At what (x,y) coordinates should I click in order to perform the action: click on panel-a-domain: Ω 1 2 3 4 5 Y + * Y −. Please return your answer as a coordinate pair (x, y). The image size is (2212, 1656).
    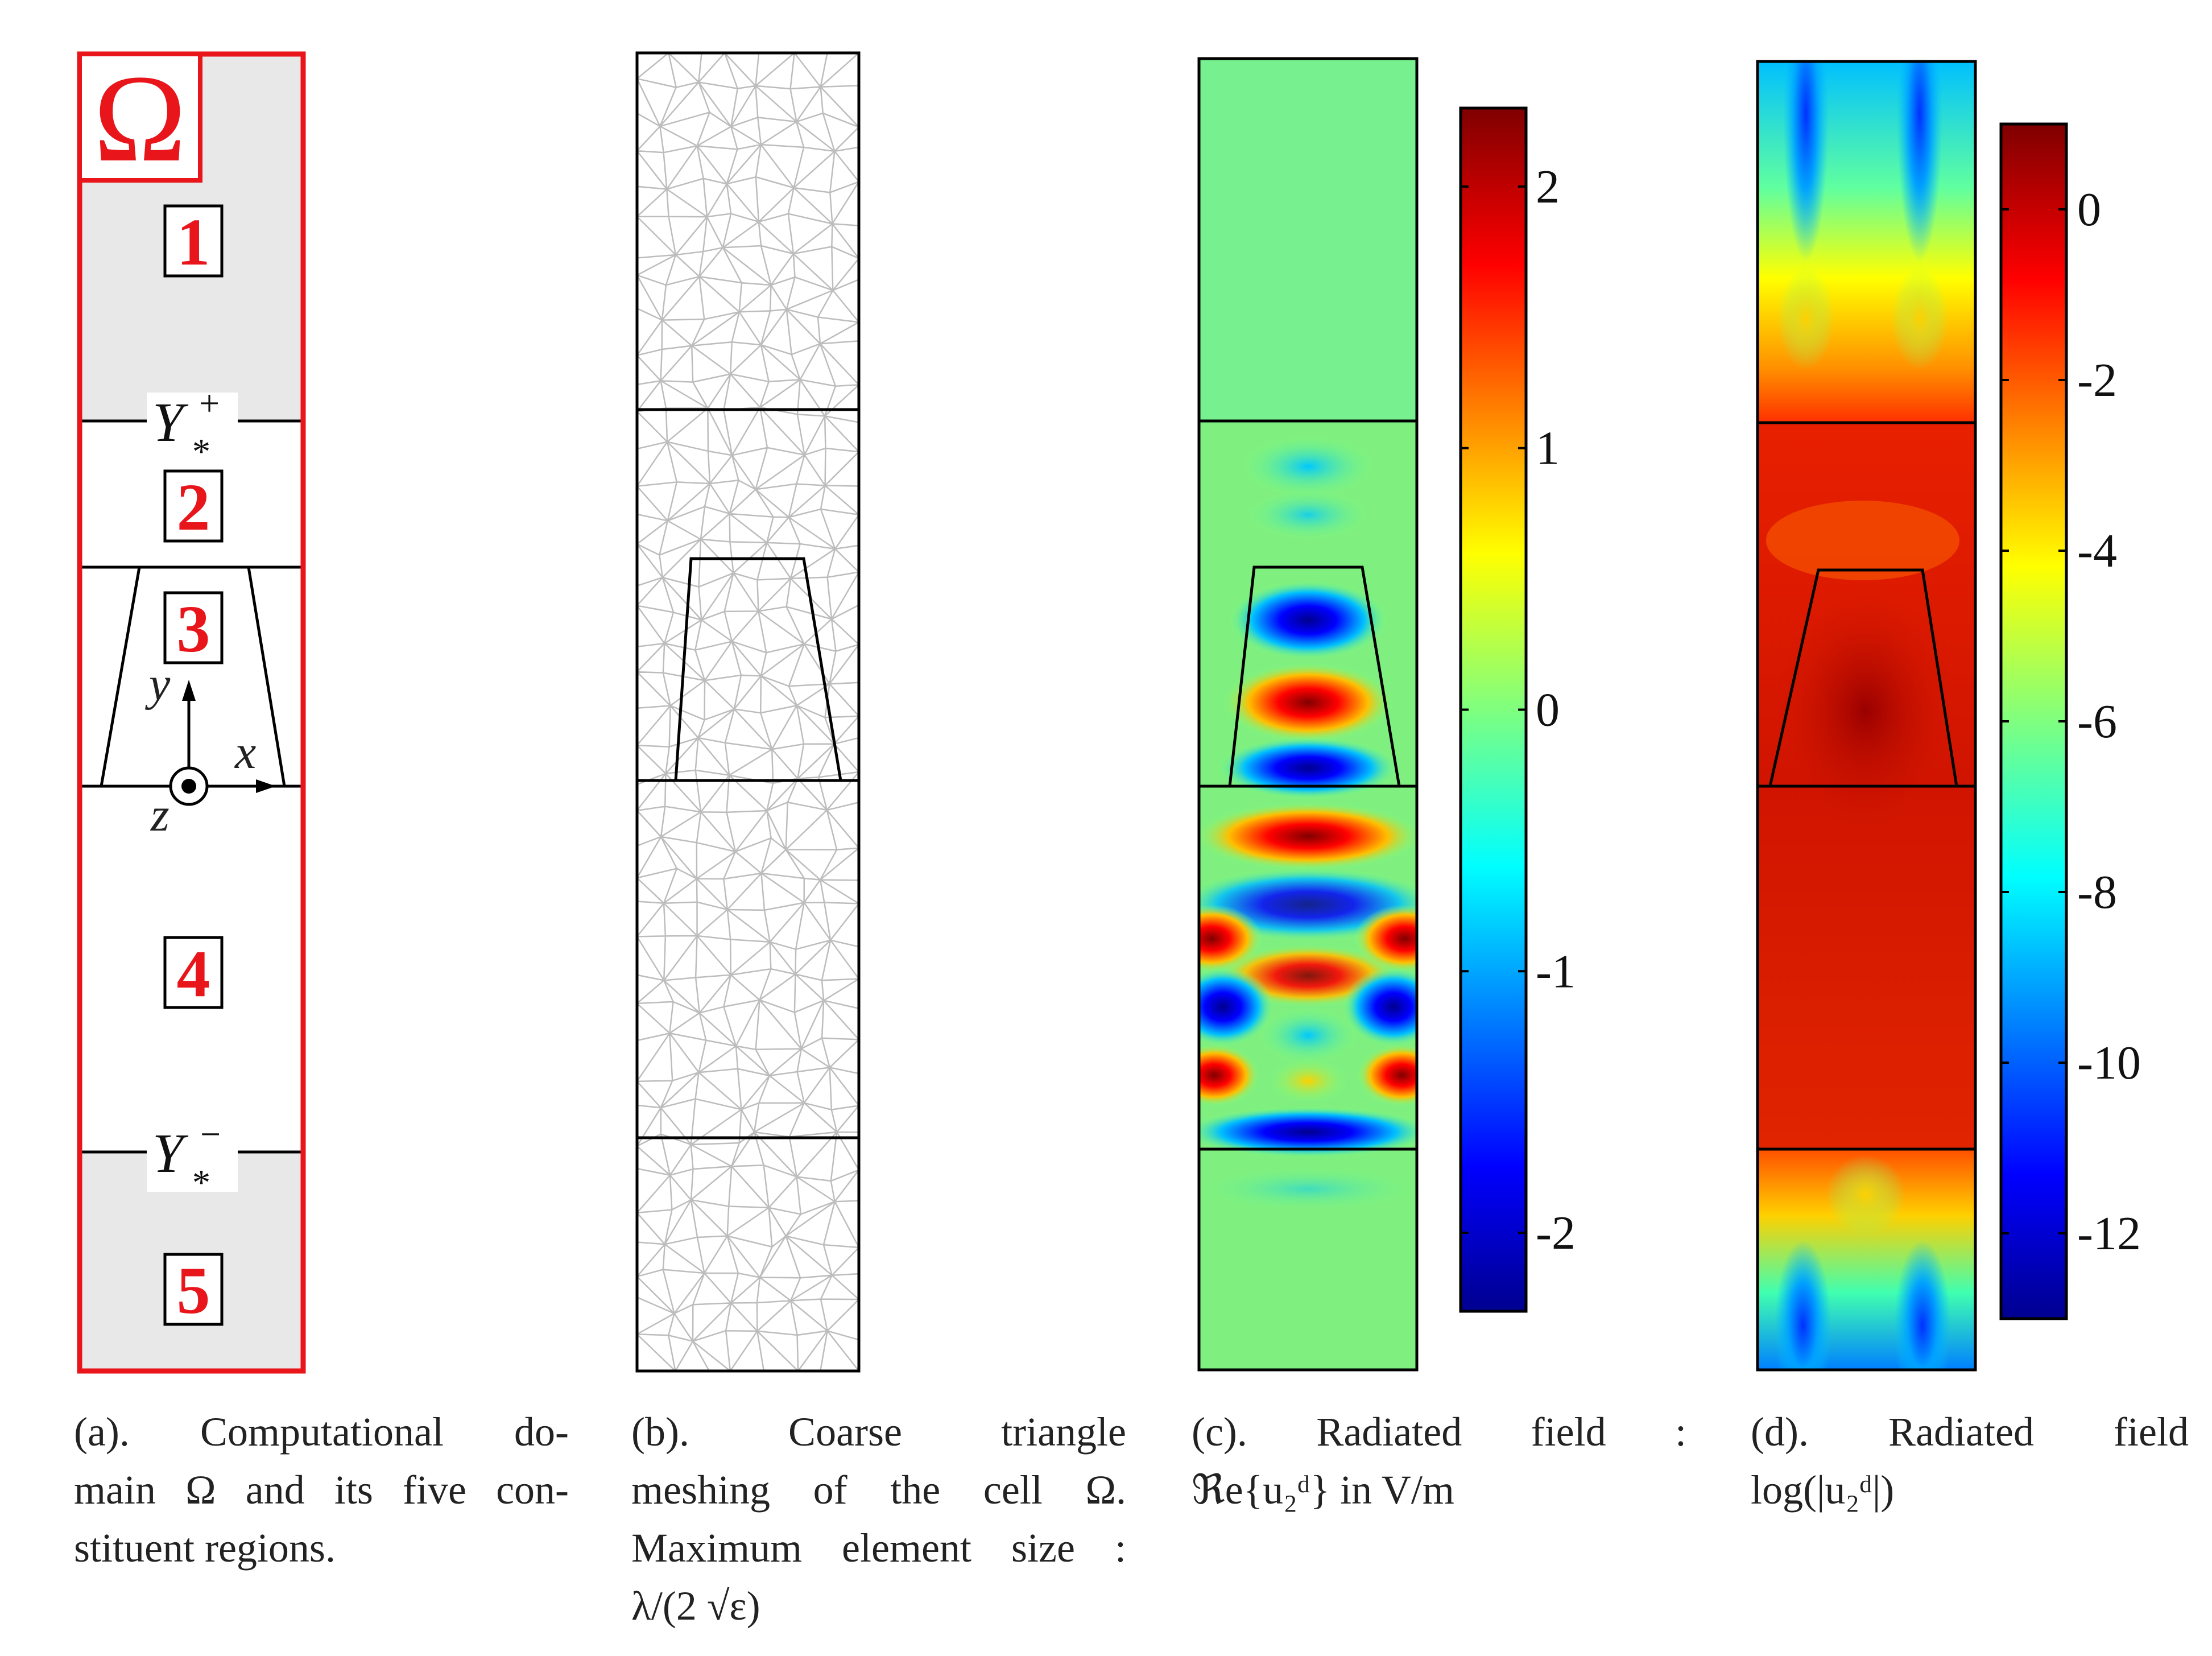
    Looking at the image, I should click on (191, 711).